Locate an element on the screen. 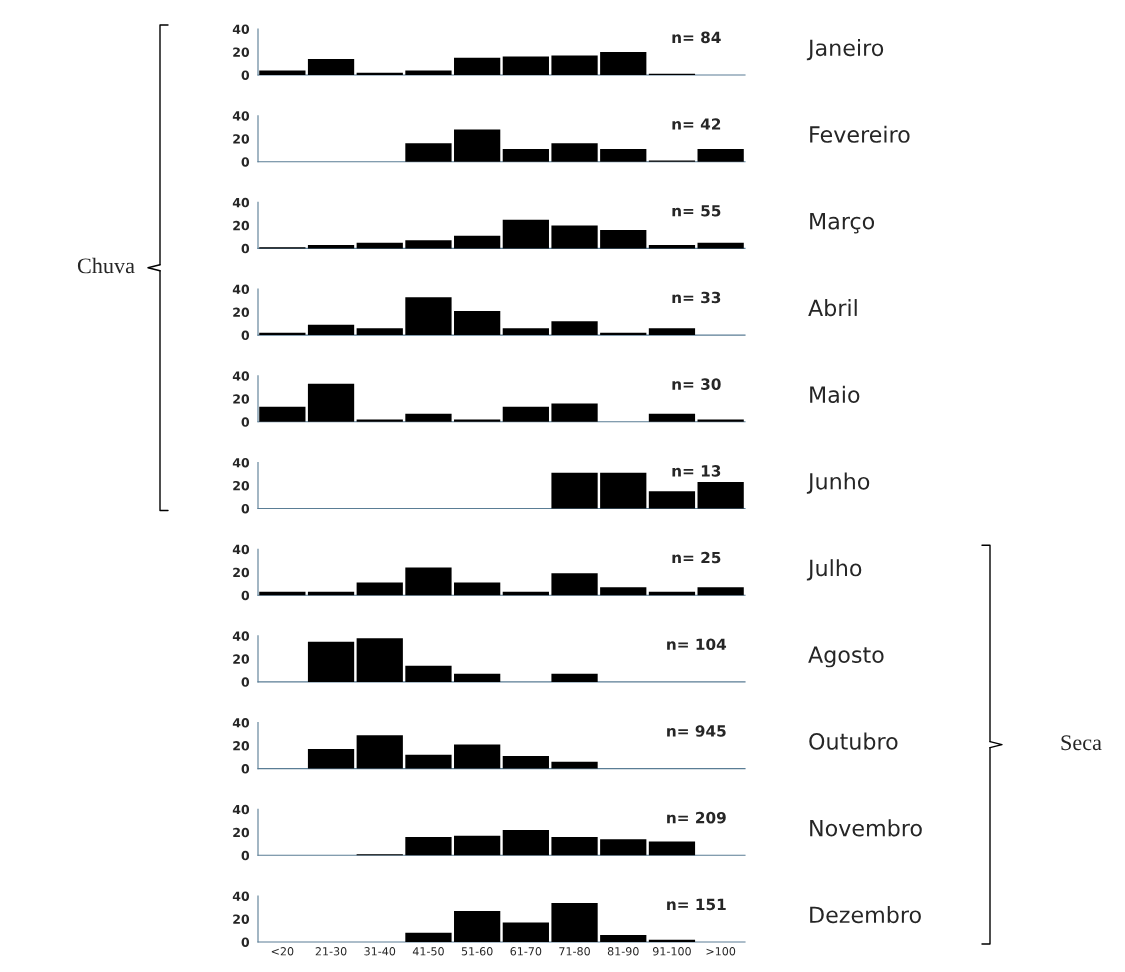  annotation: n= 25 is located at coordinates (696, 557).